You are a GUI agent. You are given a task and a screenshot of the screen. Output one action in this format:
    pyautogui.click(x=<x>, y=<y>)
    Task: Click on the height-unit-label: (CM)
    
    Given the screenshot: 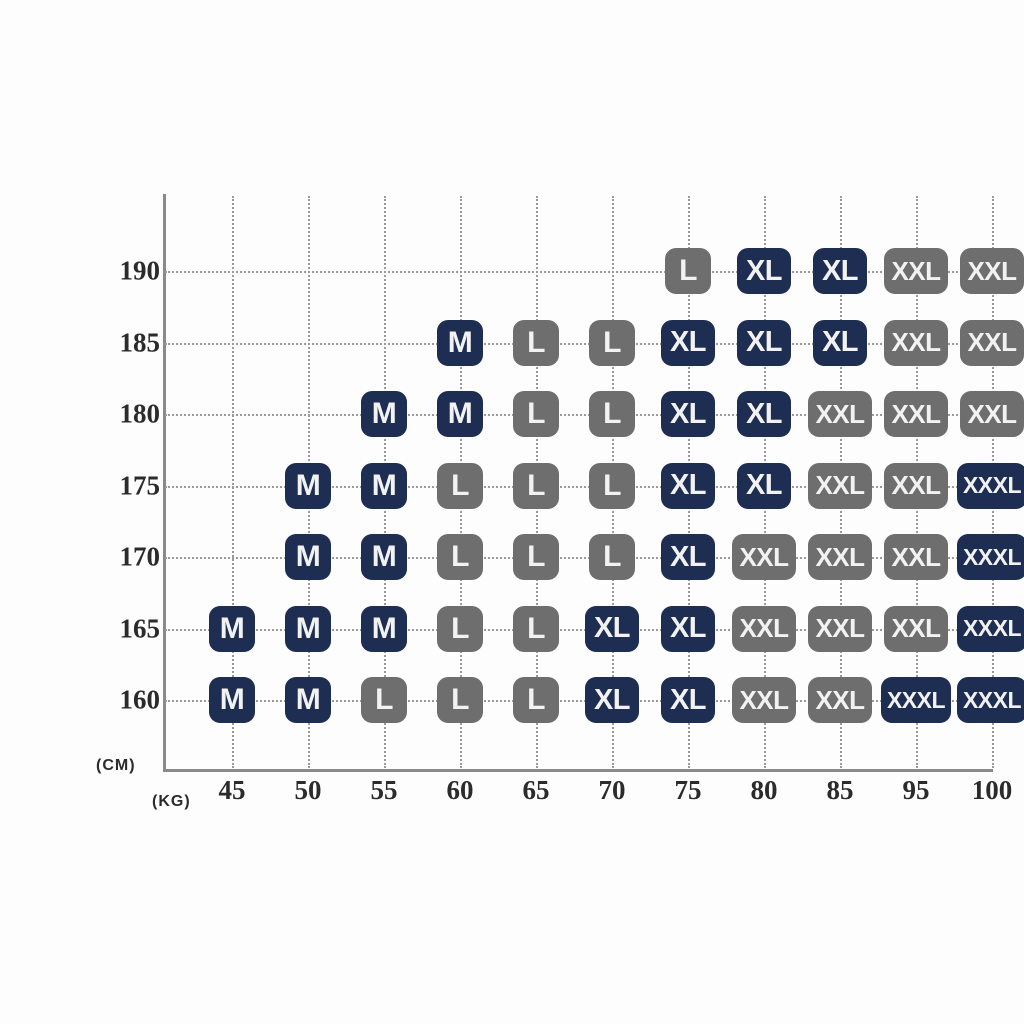 What is the action you would take?
    pyautogui.click(x=116, y=765)
    